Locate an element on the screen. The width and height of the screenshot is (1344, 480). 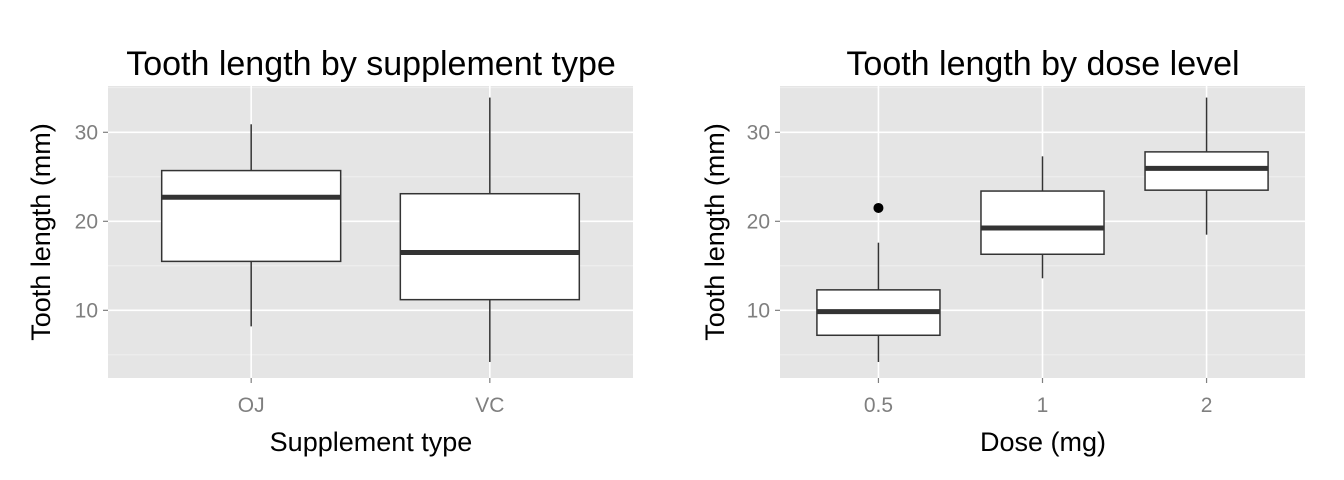
chart-title: Tooth length by supplement type is located at coordinates (371, 64).